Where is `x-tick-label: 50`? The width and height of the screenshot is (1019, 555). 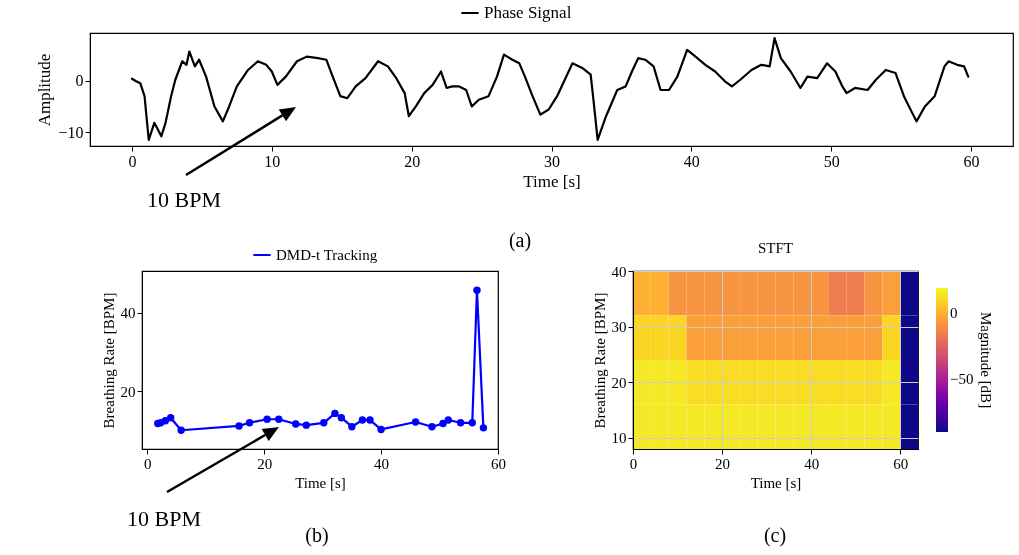 x-tick-label: 50 is located at coordinates (831, 161).